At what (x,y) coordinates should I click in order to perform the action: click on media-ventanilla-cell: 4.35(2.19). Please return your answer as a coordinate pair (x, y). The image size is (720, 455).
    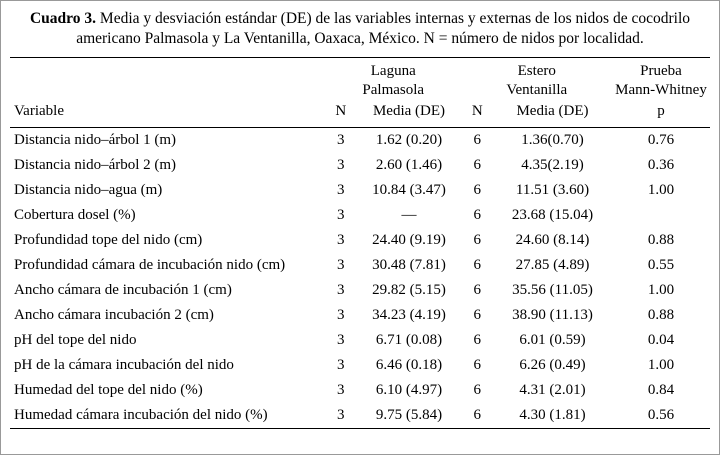
    Looking at the image, I should click on (552, 164).